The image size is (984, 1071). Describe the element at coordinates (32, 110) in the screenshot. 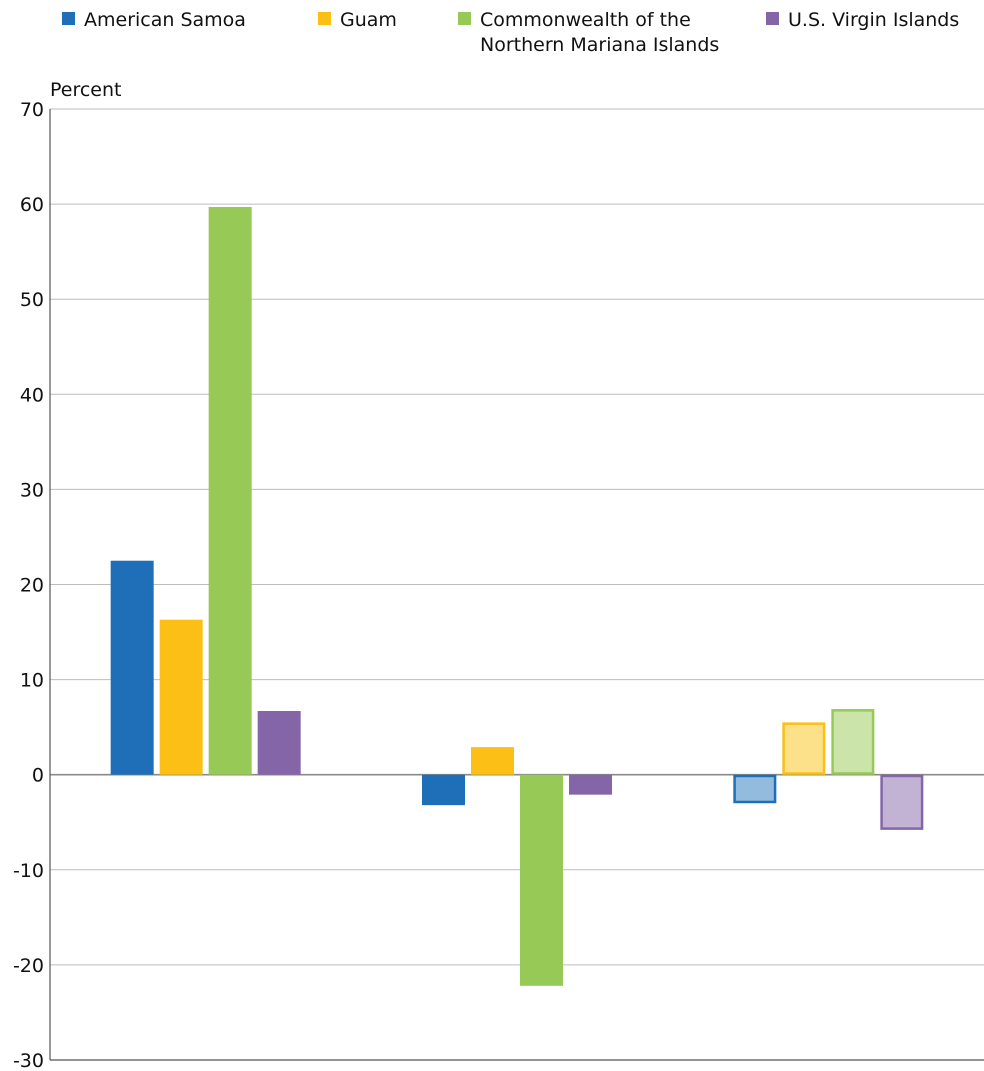

I see `y-tick-label: 70` at that location.